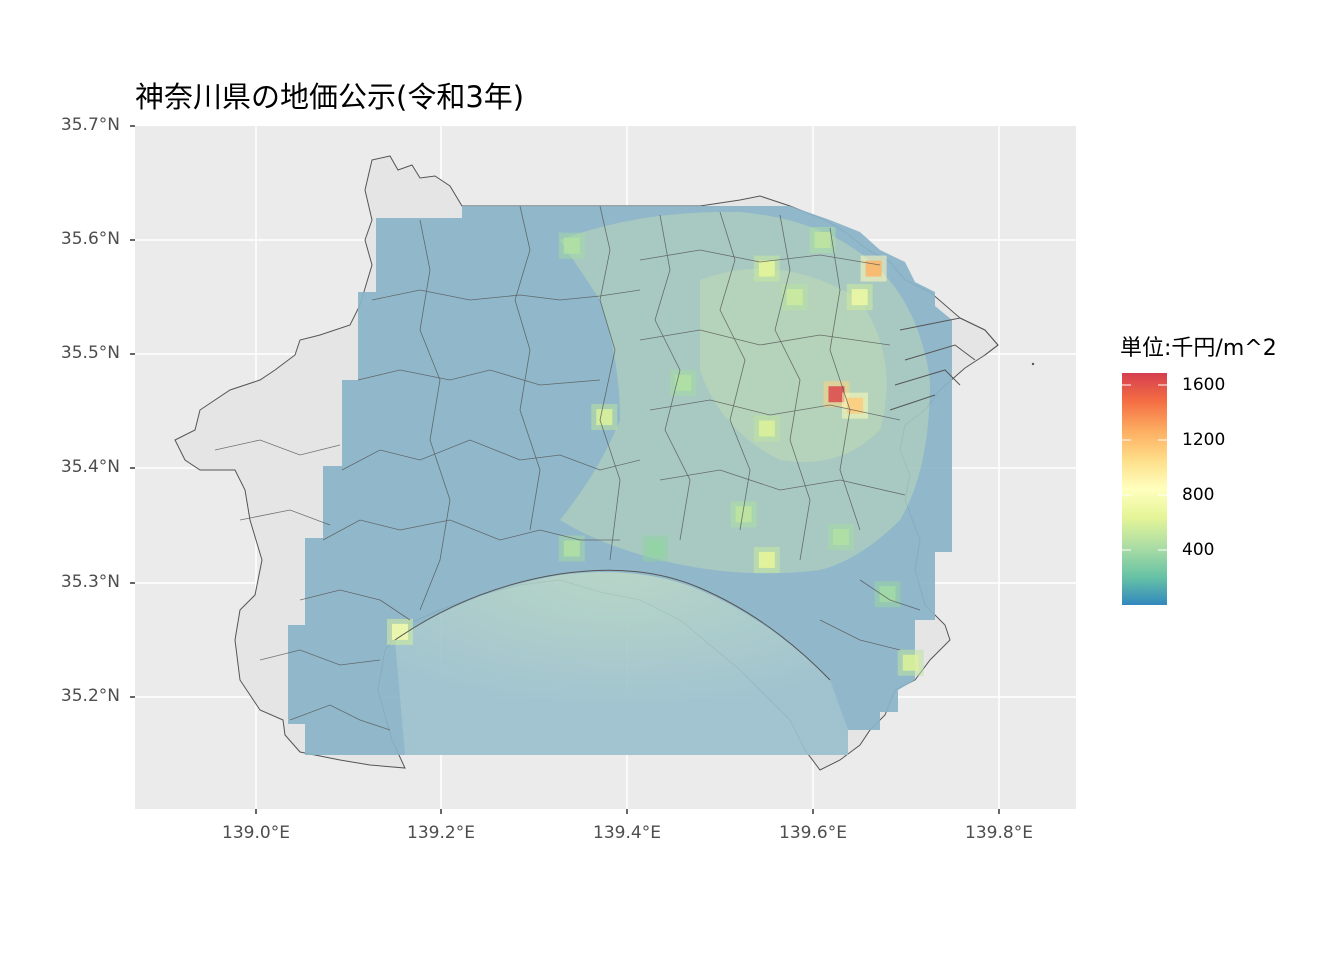  I want to click on heat-region-sea, so click(621, 663).